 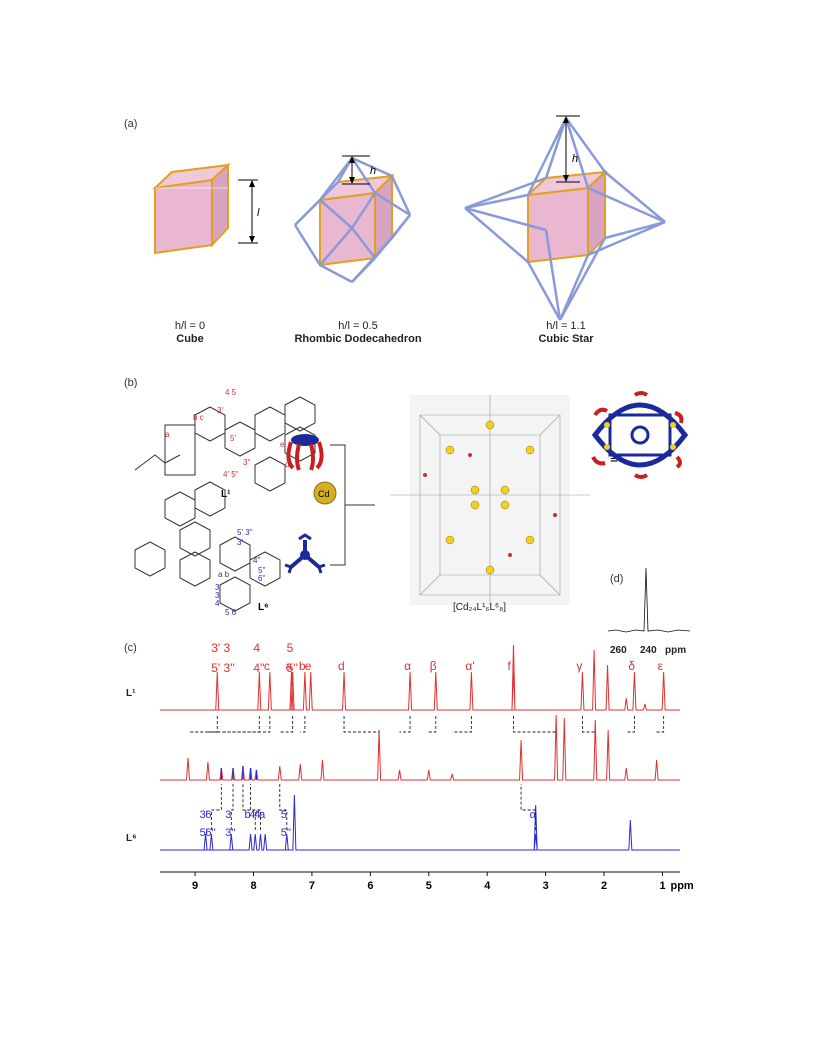 I want to click on svg-text: a b, so click(x=224, y=574).